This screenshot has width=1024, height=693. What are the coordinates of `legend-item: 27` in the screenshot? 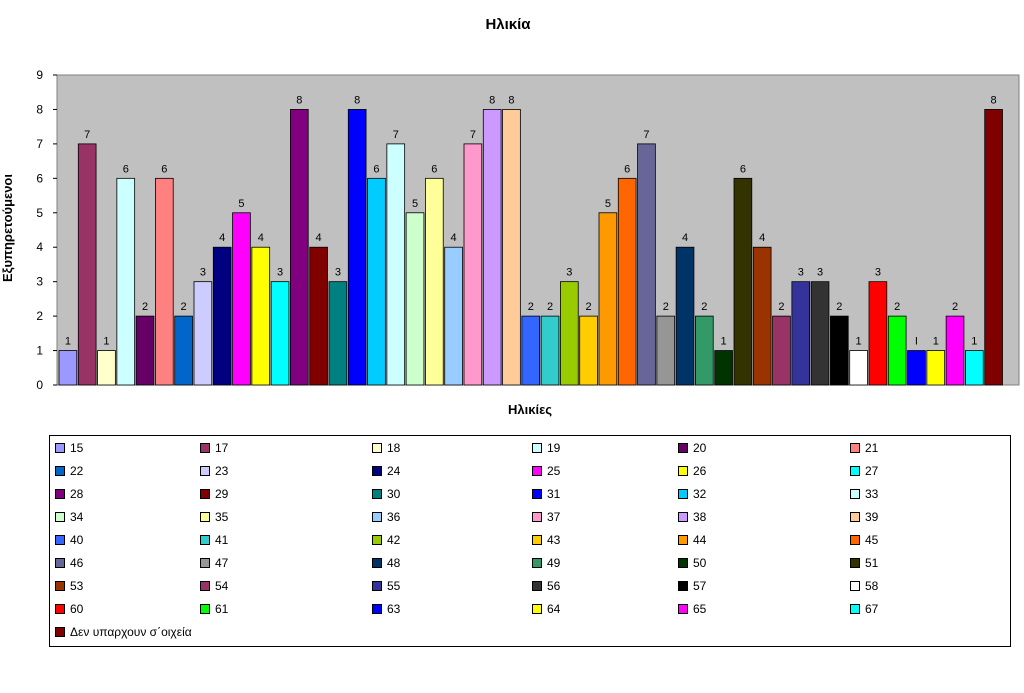 It's located at (864, 471).